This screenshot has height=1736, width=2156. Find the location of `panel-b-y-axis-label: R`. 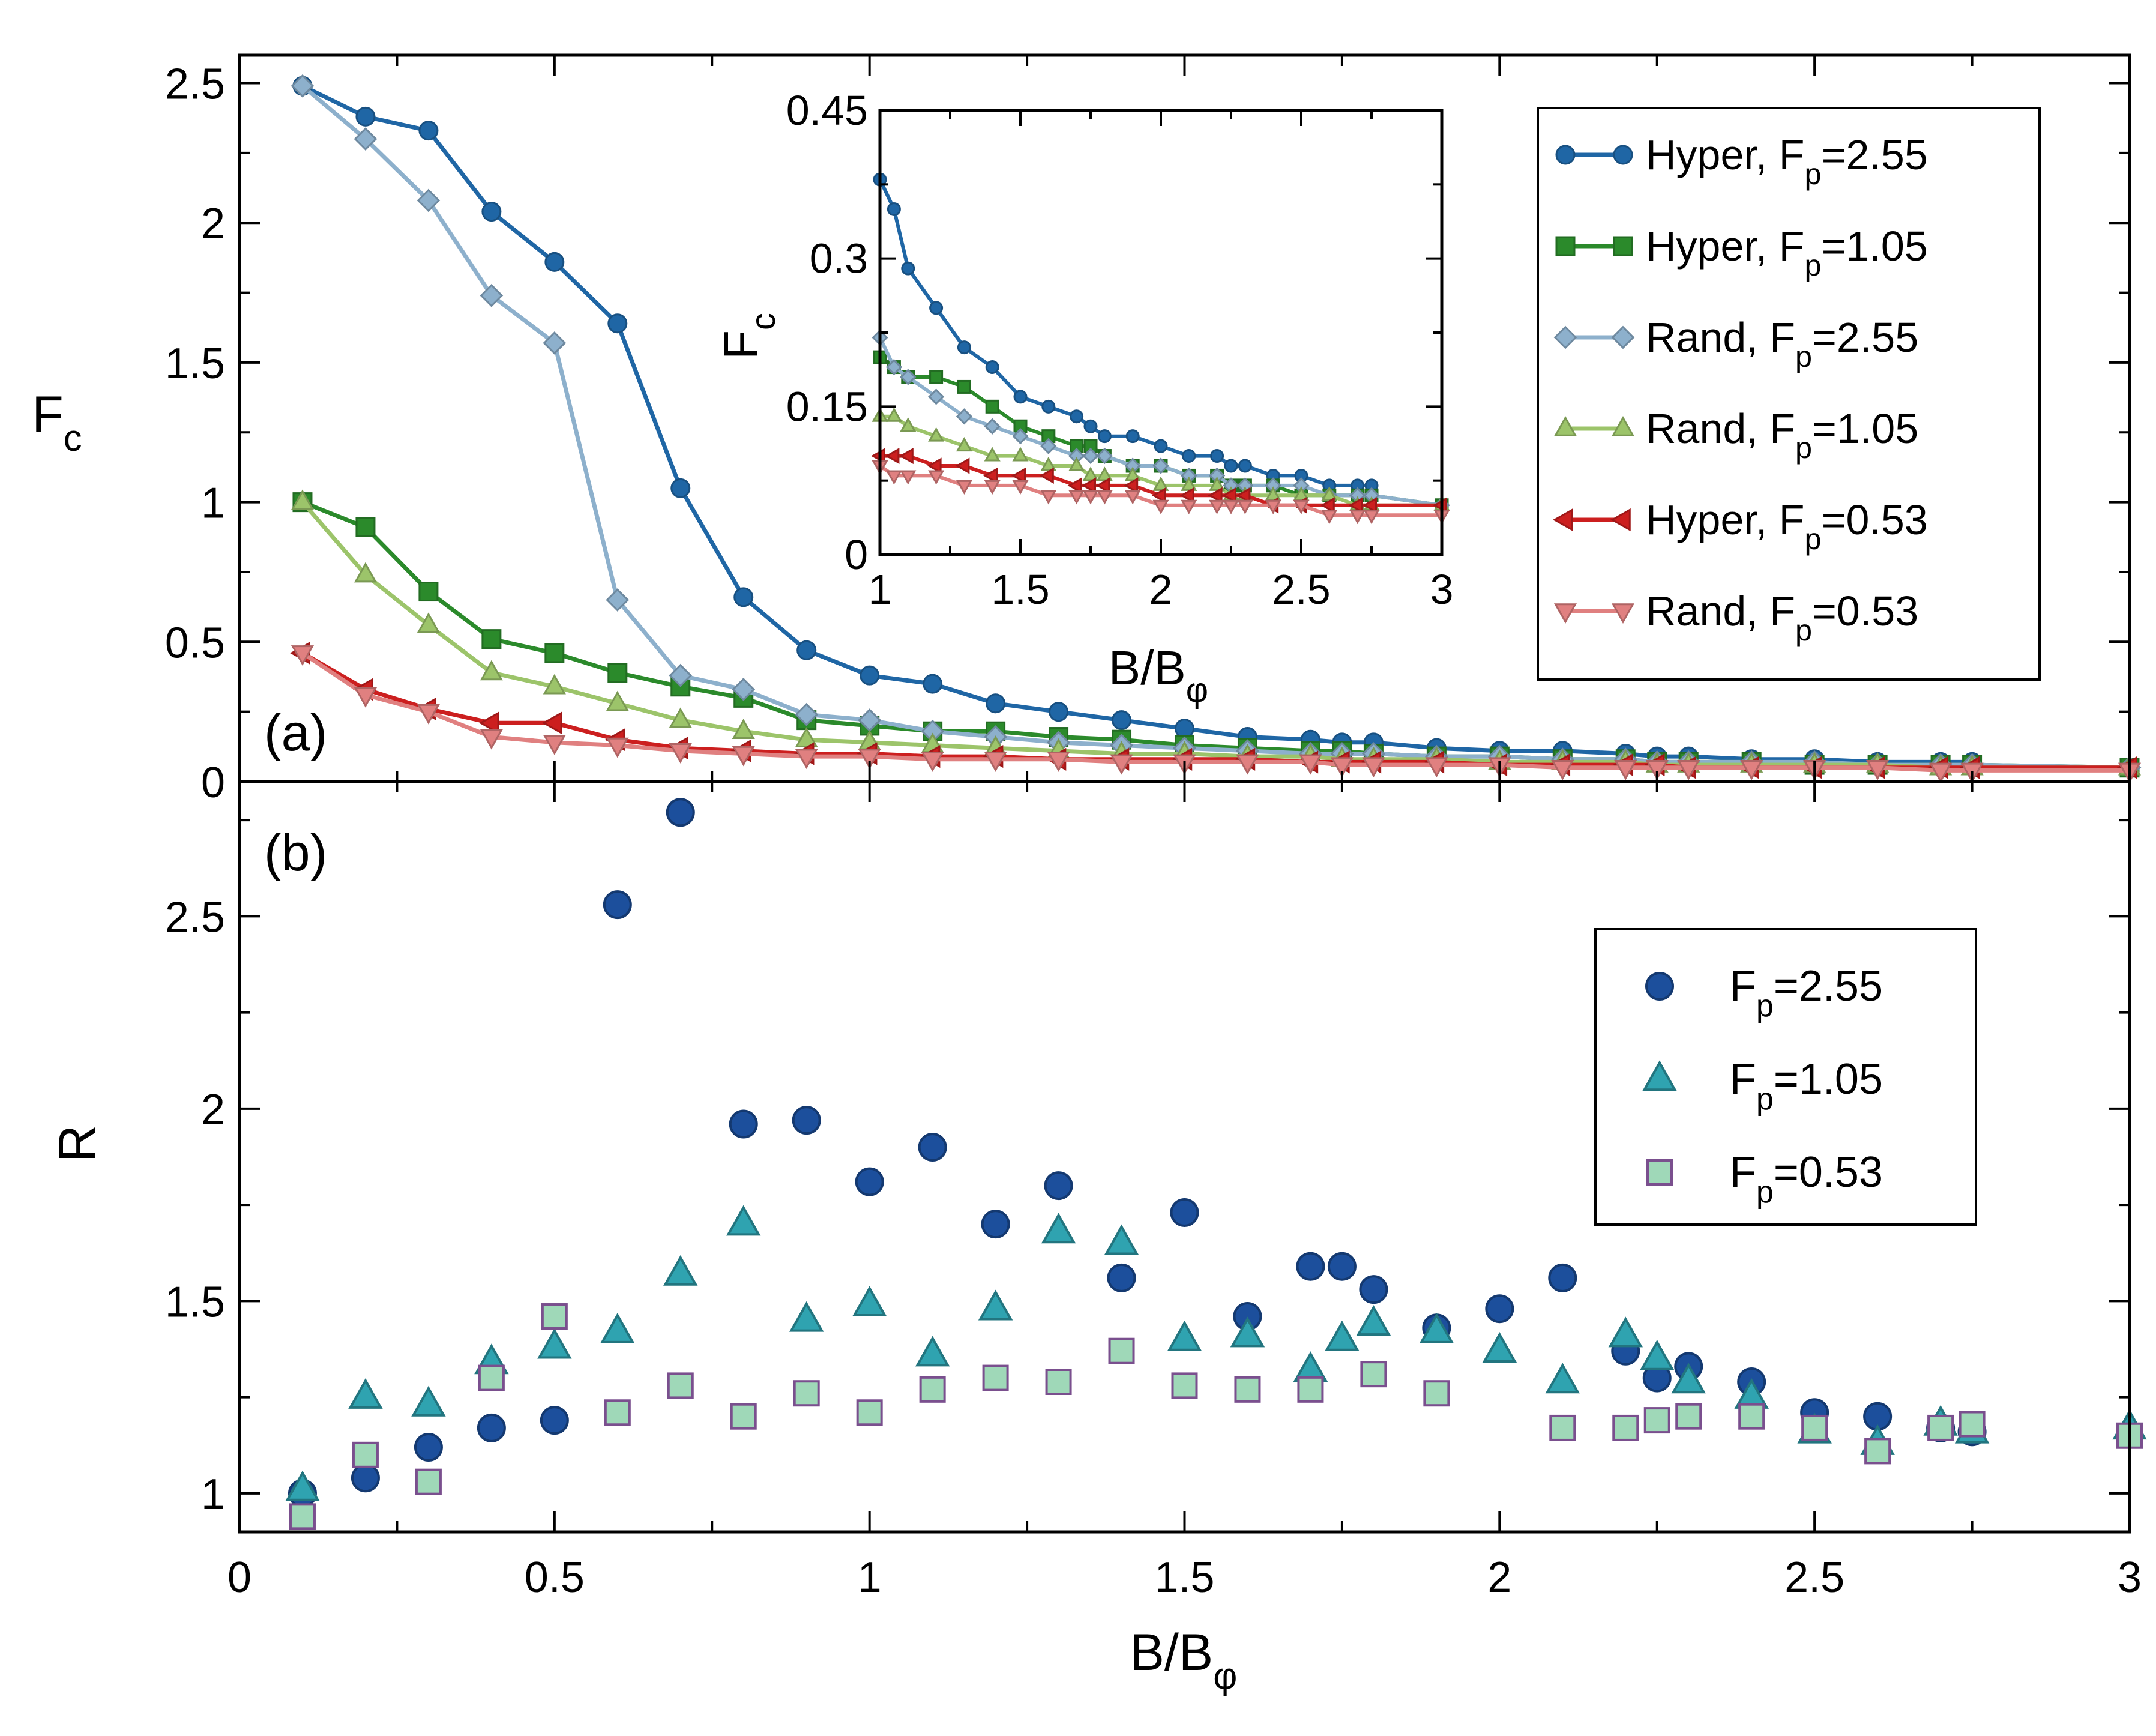

panel-b-y-axis-label: R is located at coordinates (77, 1143).